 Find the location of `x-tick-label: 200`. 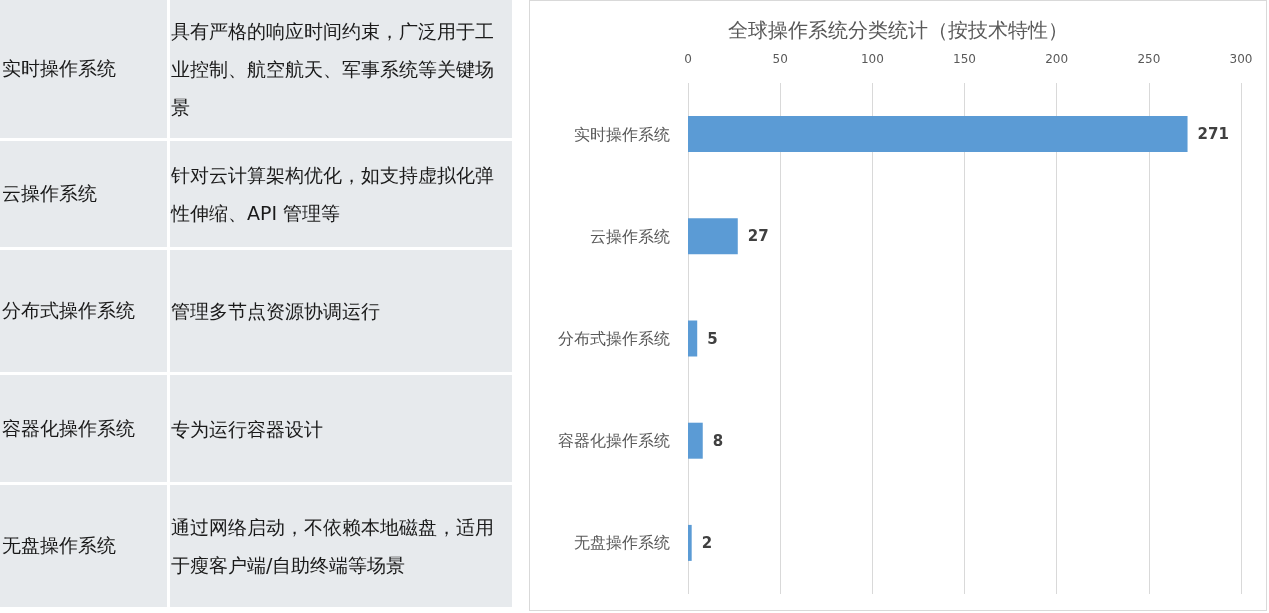

x-tick-label: 200 is located at coordinates (1057, 59).